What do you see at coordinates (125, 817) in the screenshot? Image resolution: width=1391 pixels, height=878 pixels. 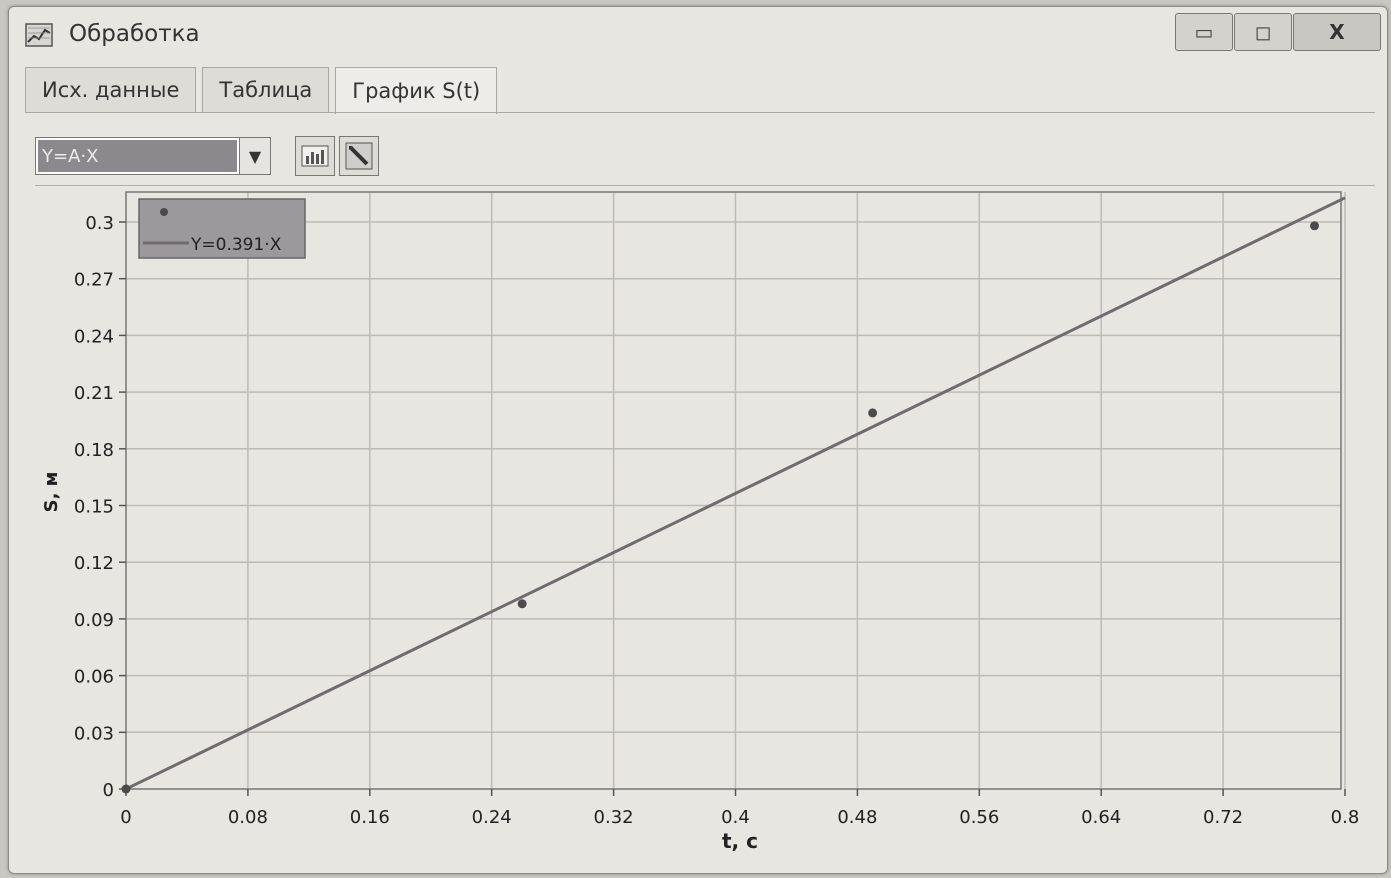 I see `x-tick-label: 0` at bounding box center [125, 817].